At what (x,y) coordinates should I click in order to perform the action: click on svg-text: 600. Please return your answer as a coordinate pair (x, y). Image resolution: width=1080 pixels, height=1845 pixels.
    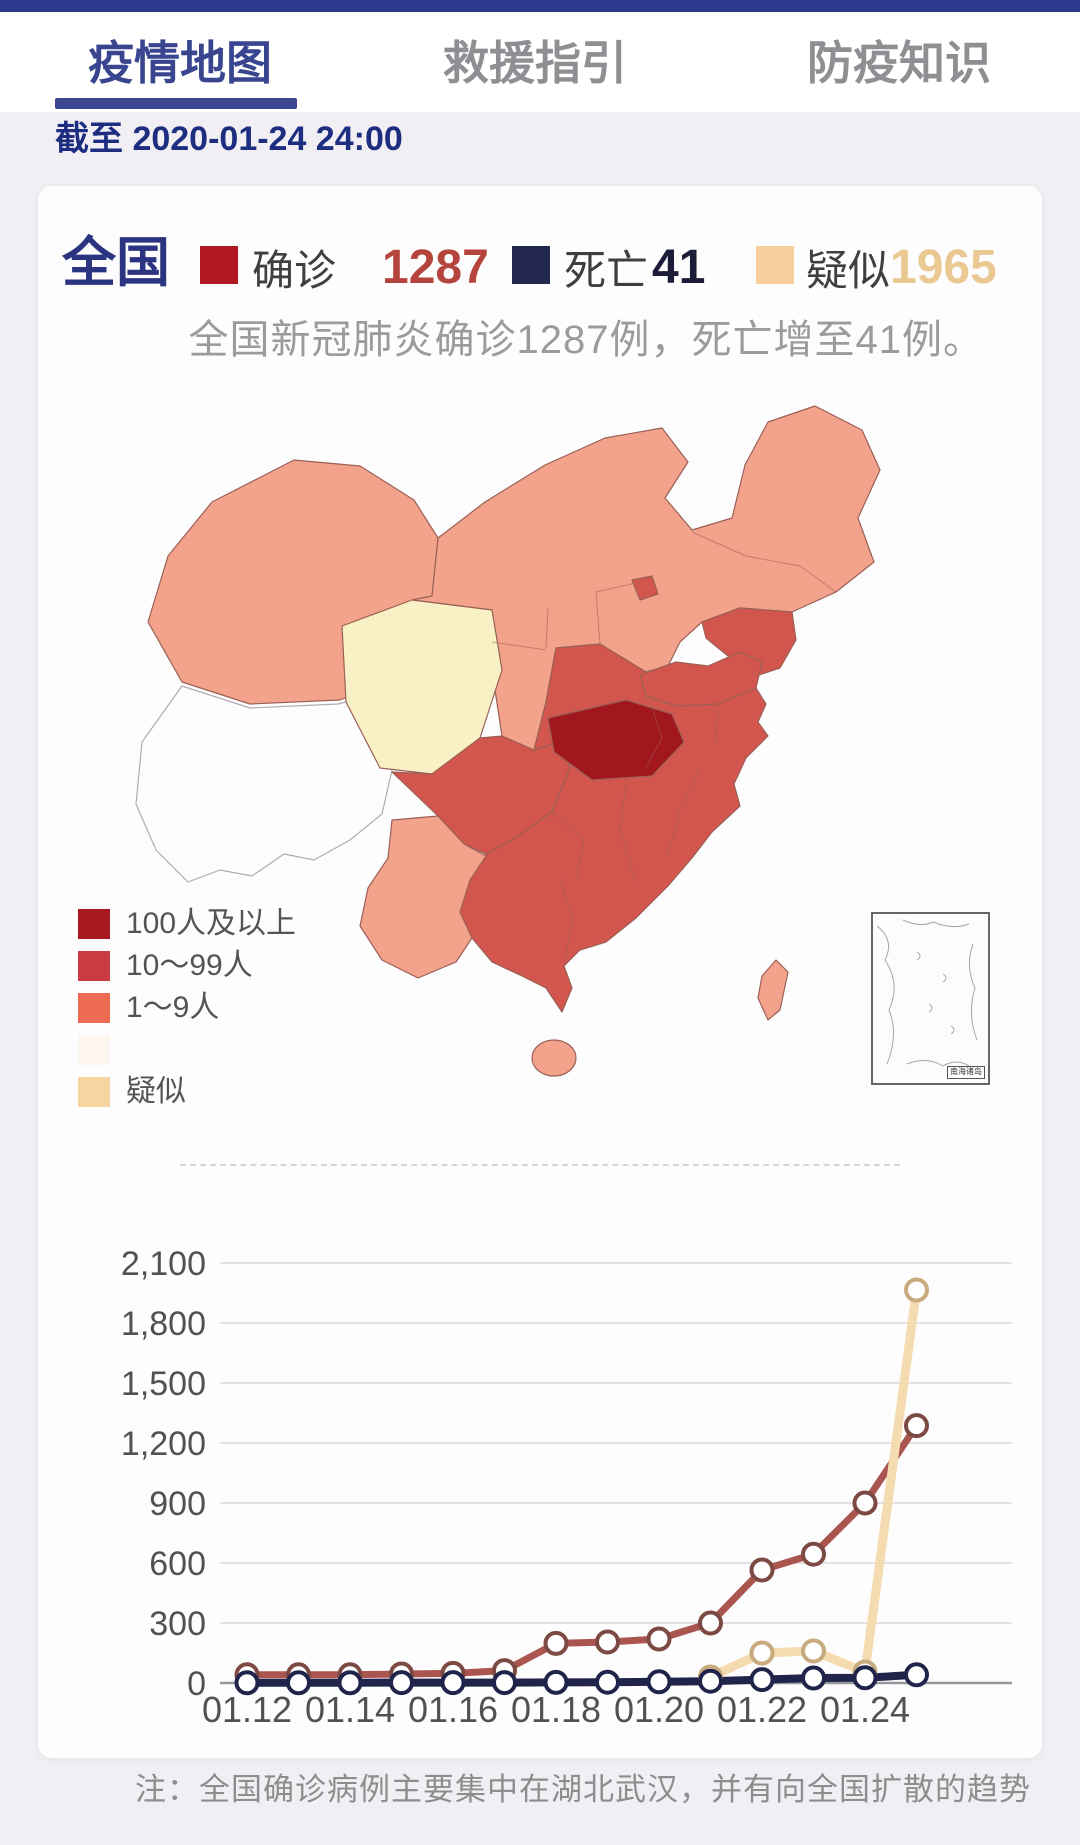
    Looking at the image, I should click on (177, 1564).